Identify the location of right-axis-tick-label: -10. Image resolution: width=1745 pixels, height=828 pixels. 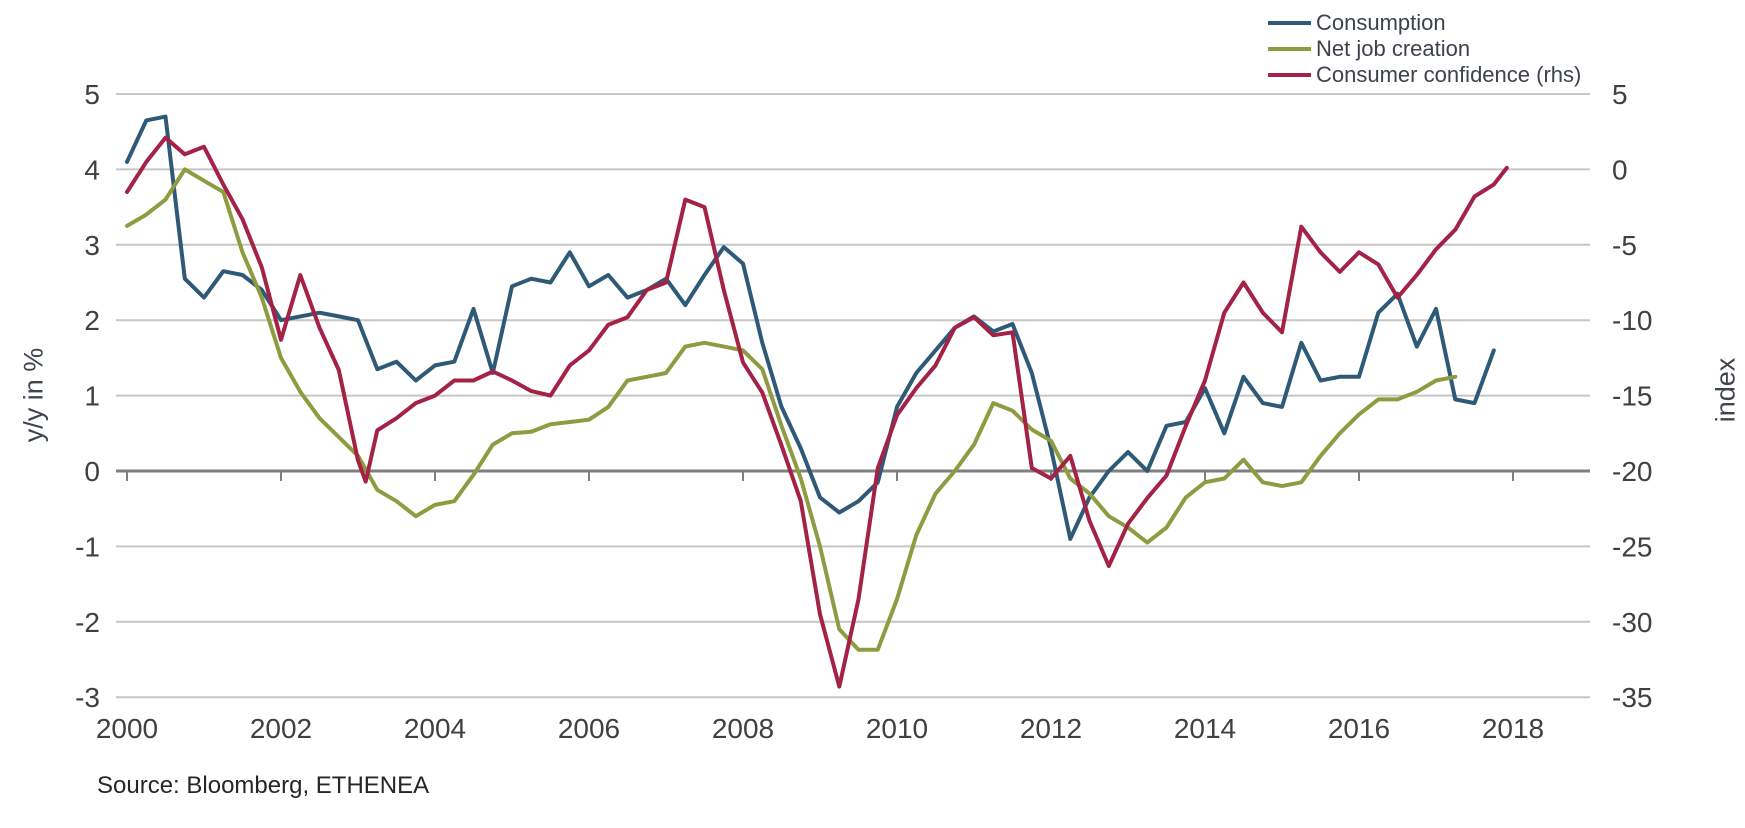
(1632, 320).